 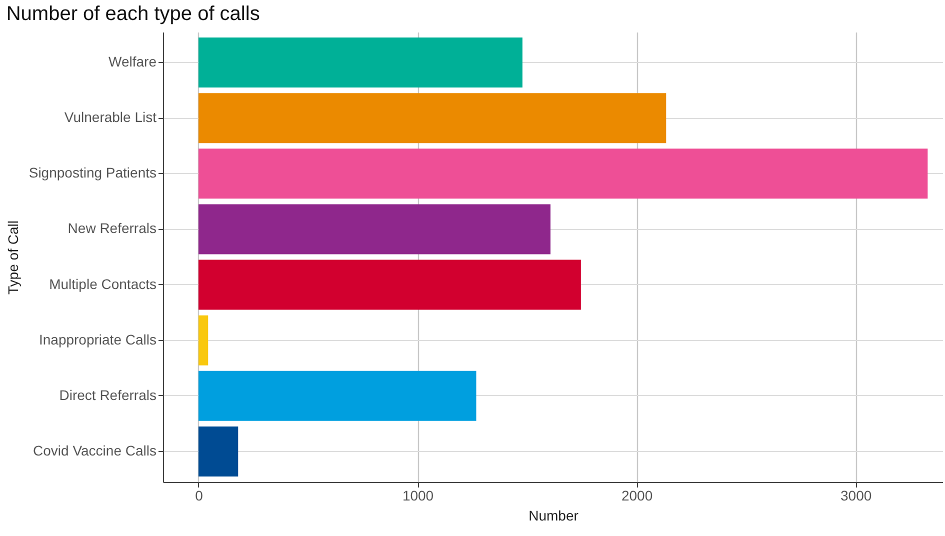 What do you see at coordinates (553, 516) in the screenshot?
I see `x-axis-title: Number` at bounding box center [553, 516].